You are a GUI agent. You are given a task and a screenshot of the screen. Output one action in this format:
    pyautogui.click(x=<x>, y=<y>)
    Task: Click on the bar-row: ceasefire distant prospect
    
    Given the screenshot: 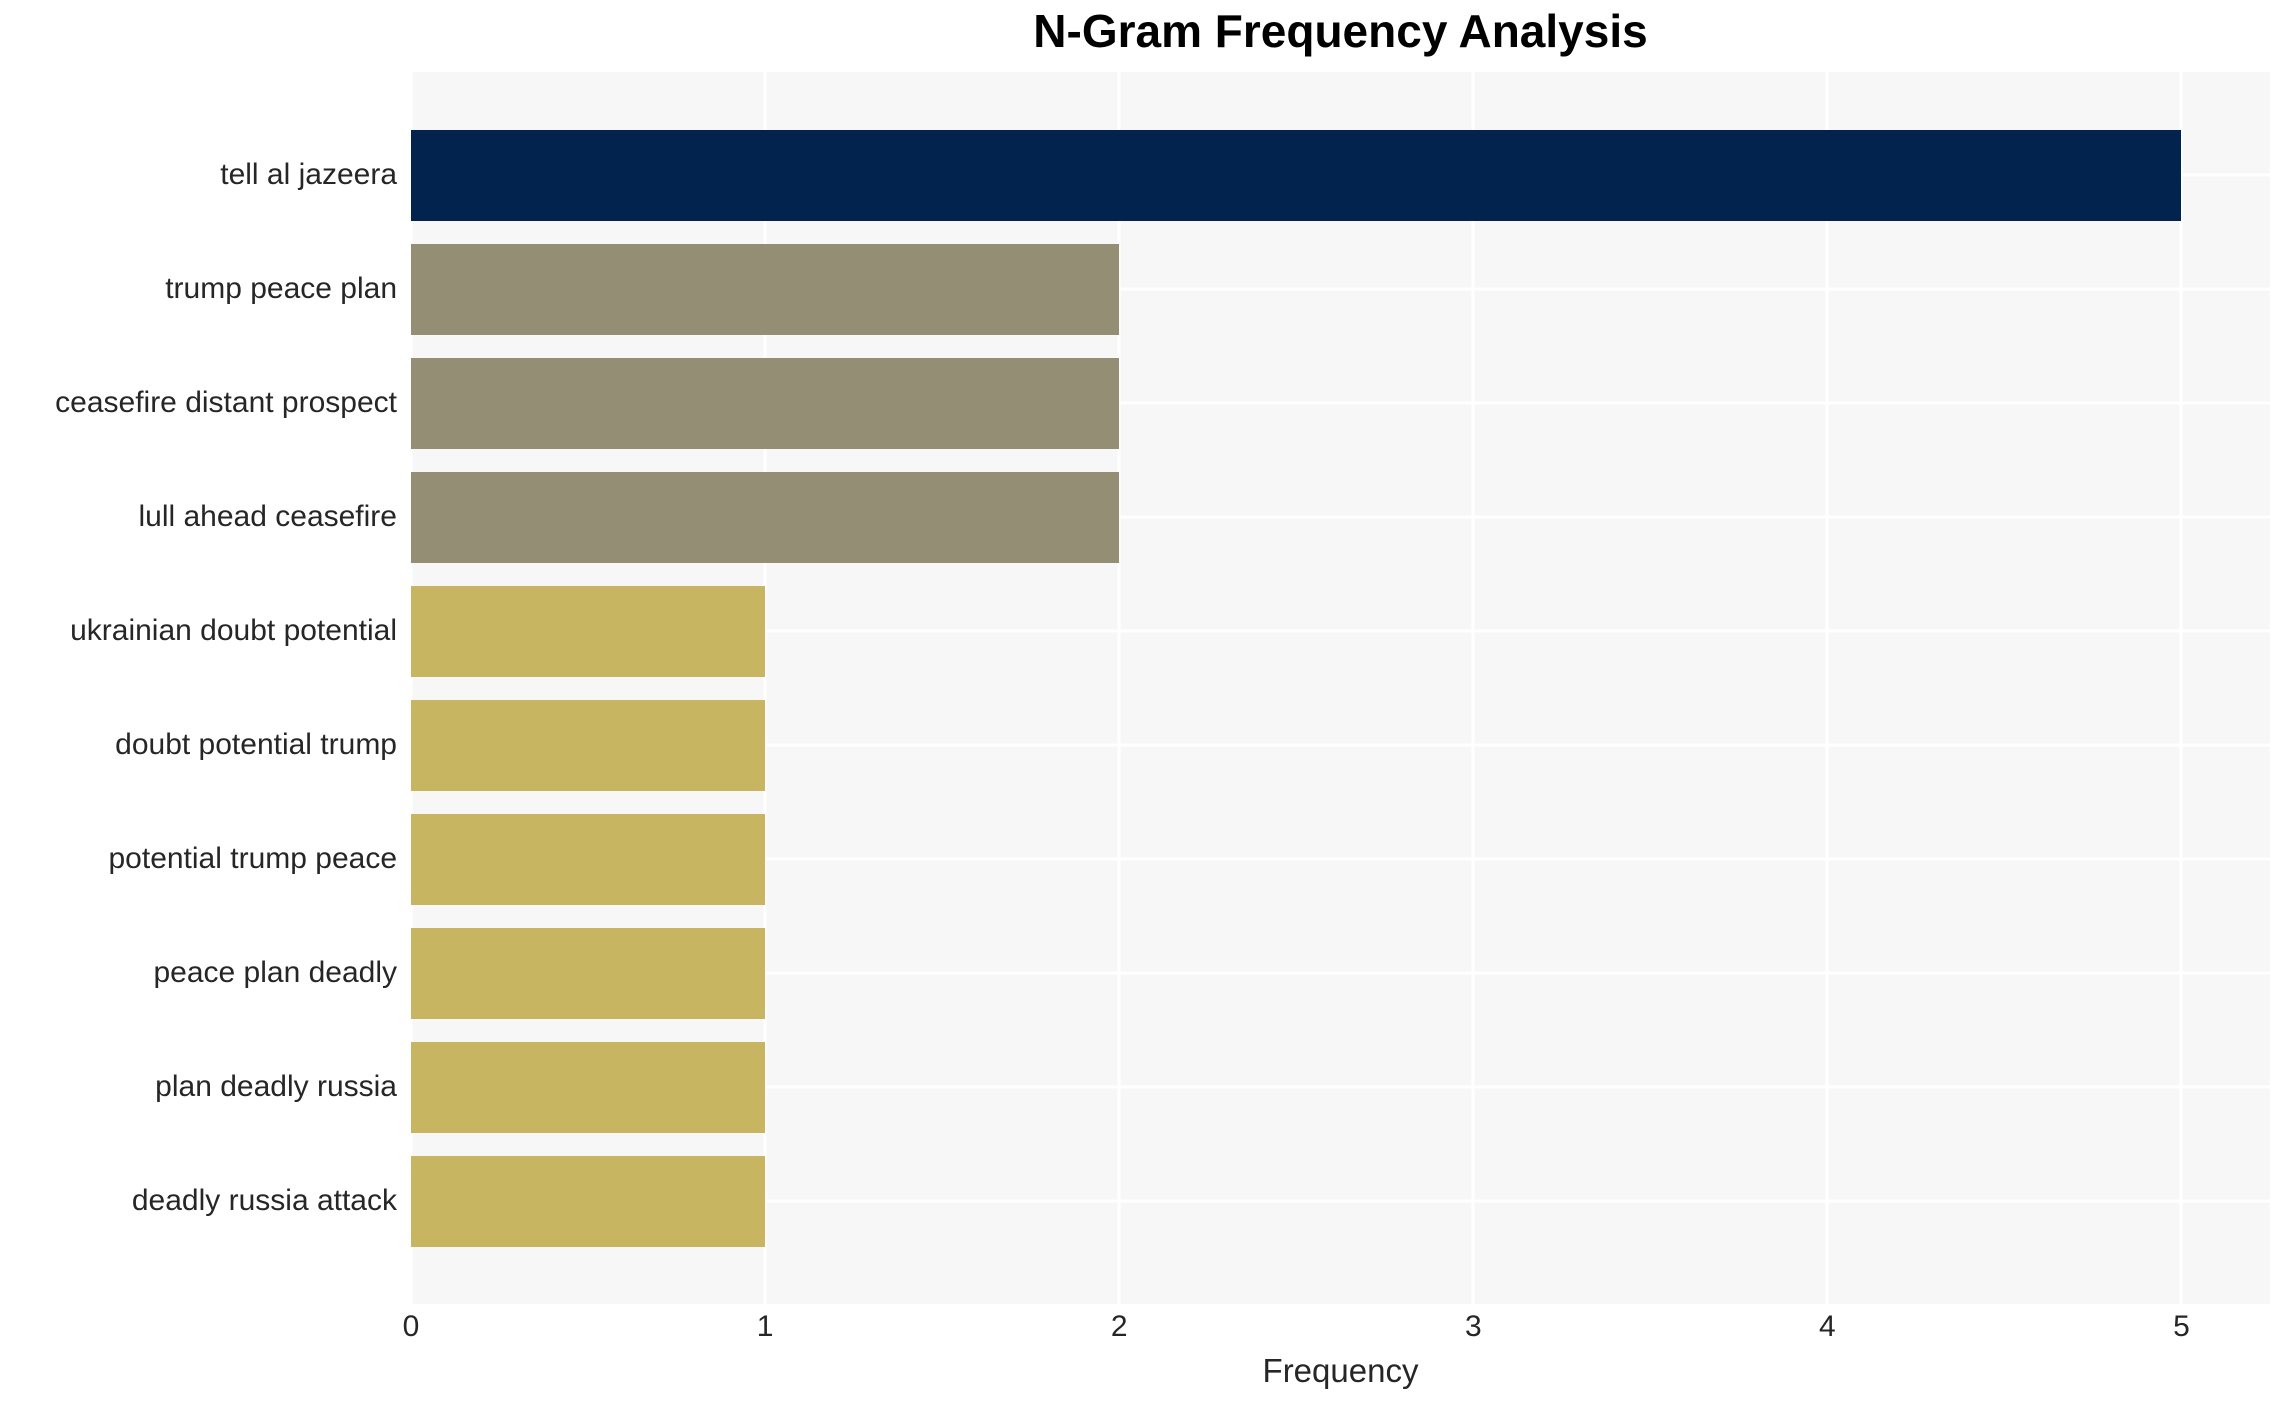 What is the action you would take?
    pyautogui.click(x=1144, y=403)
    